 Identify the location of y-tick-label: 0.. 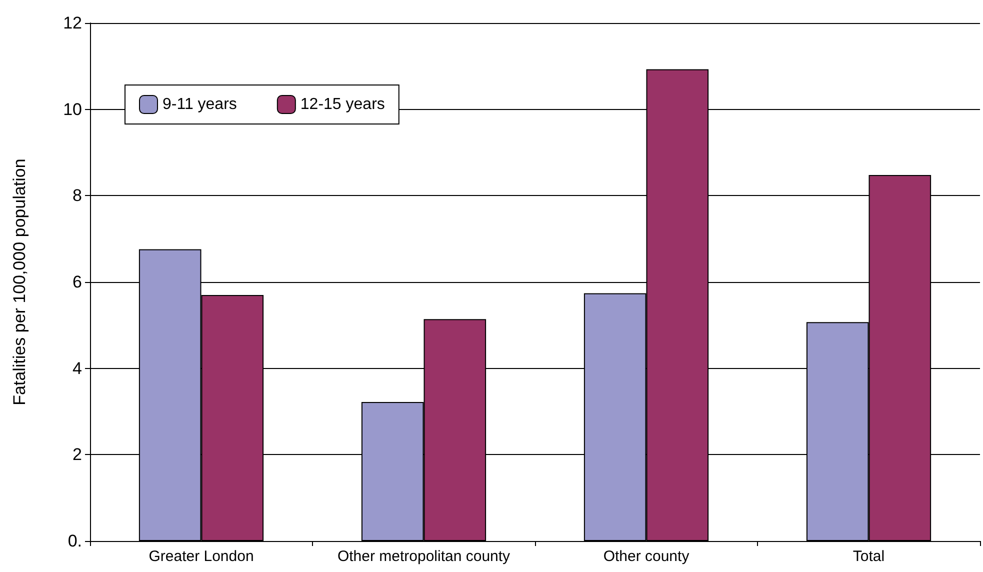
(75, 541).